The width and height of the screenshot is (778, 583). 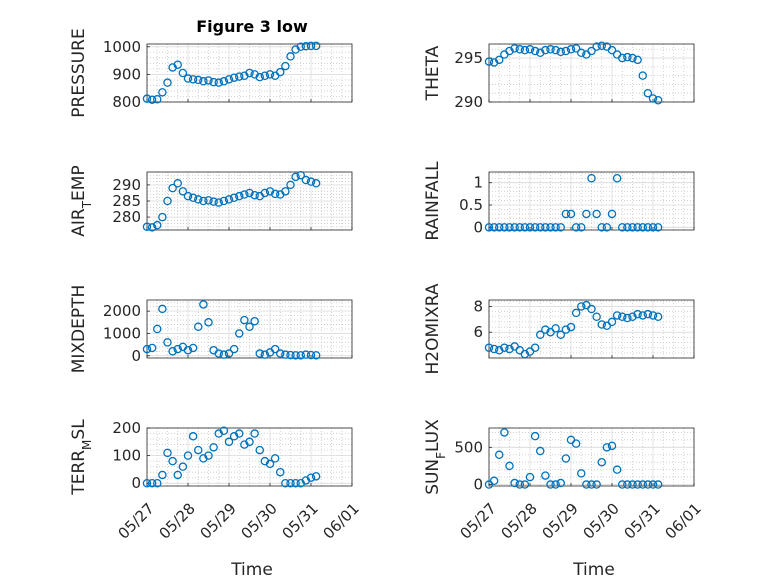 I want to click on y-tick-label: 800, so click(x=126, y=102).